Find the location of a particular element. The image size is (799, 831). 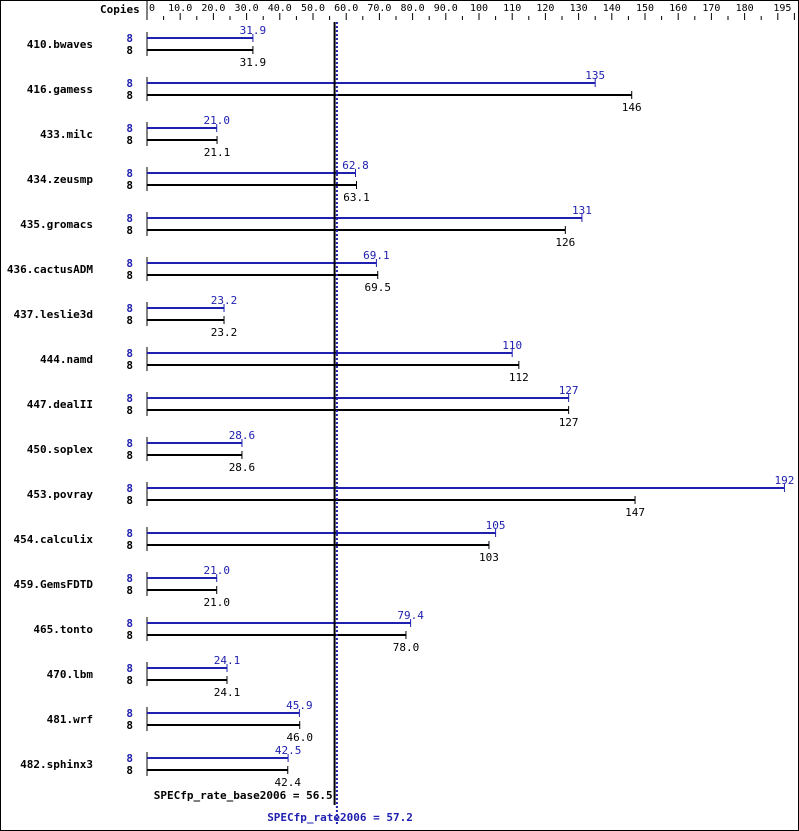

copies-header: Copies is located at coordinates (120, 9).